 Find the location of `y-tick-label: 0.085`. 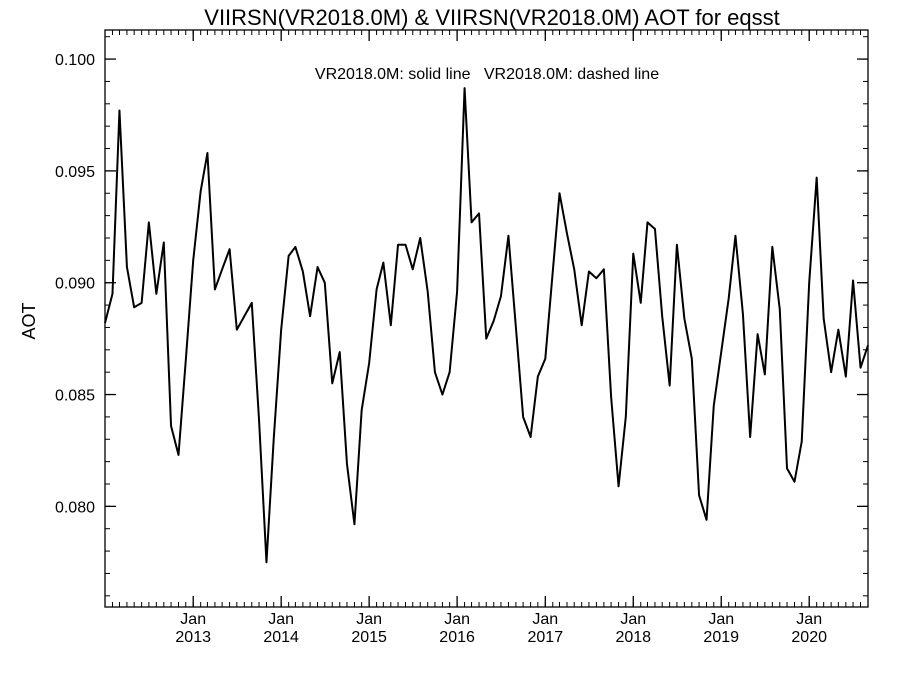

y-tick-label: 0.085 is located at coordinates (75, 396).